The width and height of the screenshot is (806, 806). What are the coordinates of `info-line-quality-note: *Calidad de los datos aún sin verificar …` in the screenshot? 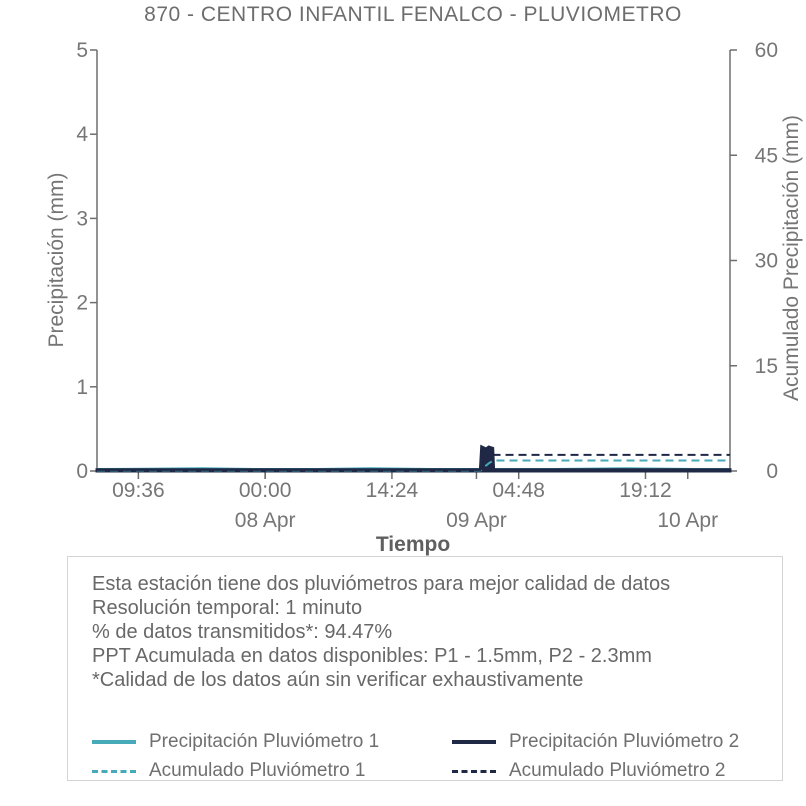 It's located at (338, 680).